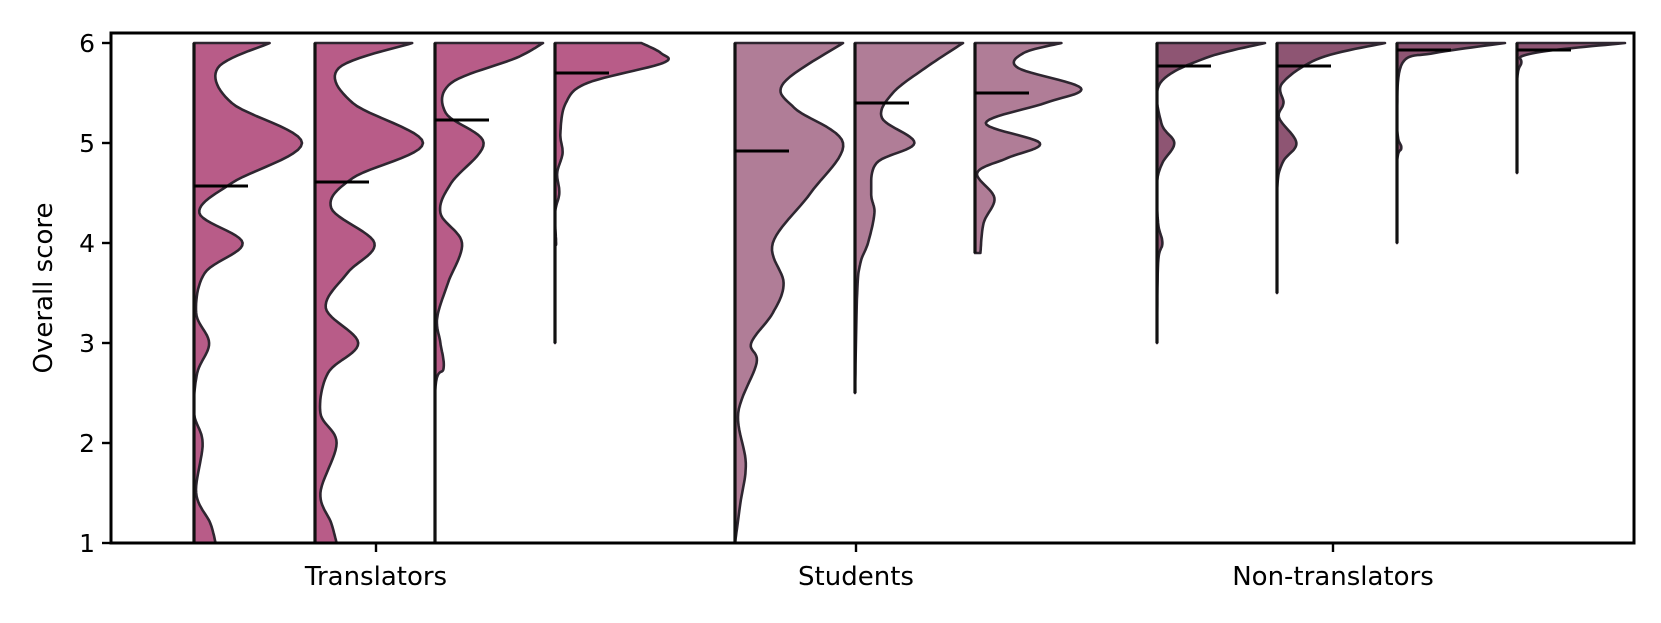 The image size is (1661, 623). I want to click on y-tick-label: 2, so click(87, 443).